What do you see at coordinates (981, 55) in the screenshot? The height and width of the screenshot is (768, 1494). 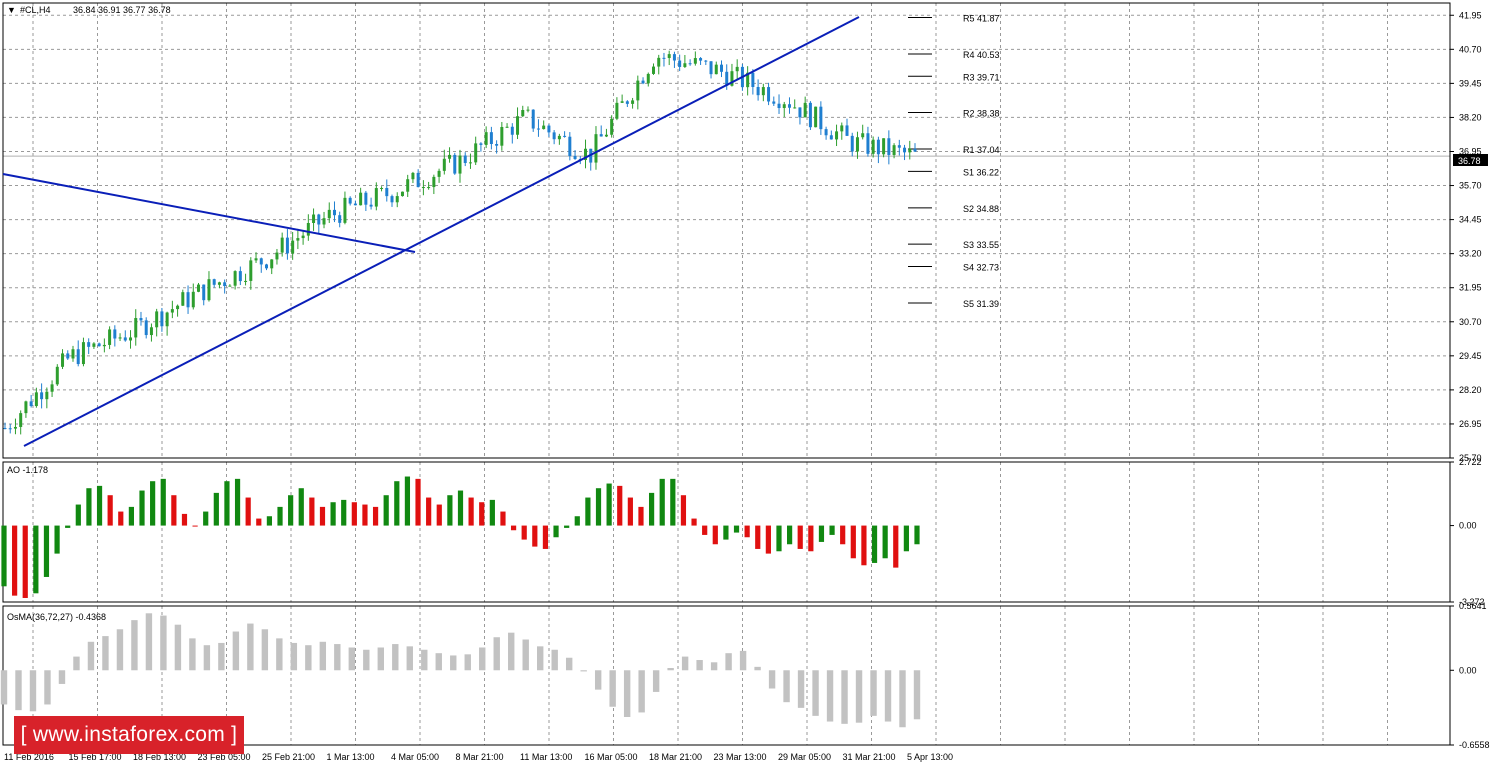 I see `pivot-label: R4 40.53` at bounding box center [981, 55].